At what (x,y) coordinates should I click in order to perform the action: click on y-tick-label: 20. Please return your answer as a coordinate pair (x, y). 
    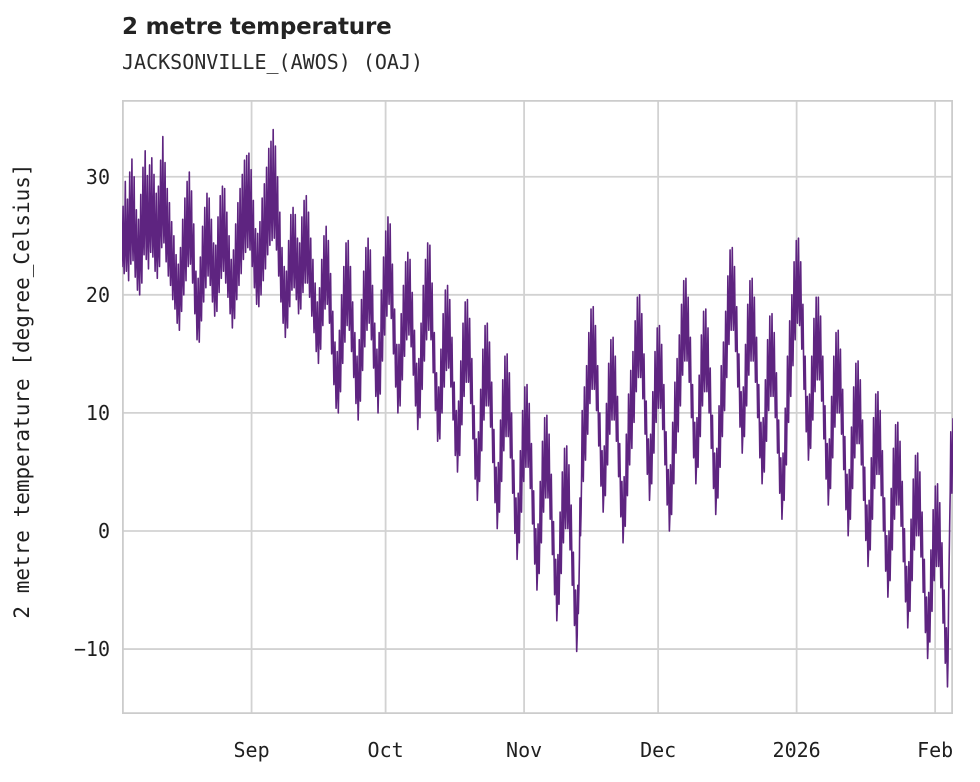
    Looking at the image, I should click on (97, 294).